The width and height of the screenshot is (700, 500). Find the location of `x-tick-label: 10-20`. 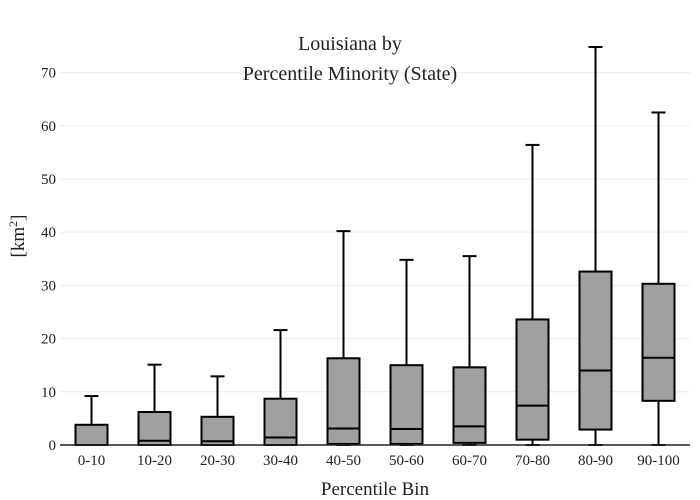

x-tick-label: 10-20 is located at coordinates (154, 461).